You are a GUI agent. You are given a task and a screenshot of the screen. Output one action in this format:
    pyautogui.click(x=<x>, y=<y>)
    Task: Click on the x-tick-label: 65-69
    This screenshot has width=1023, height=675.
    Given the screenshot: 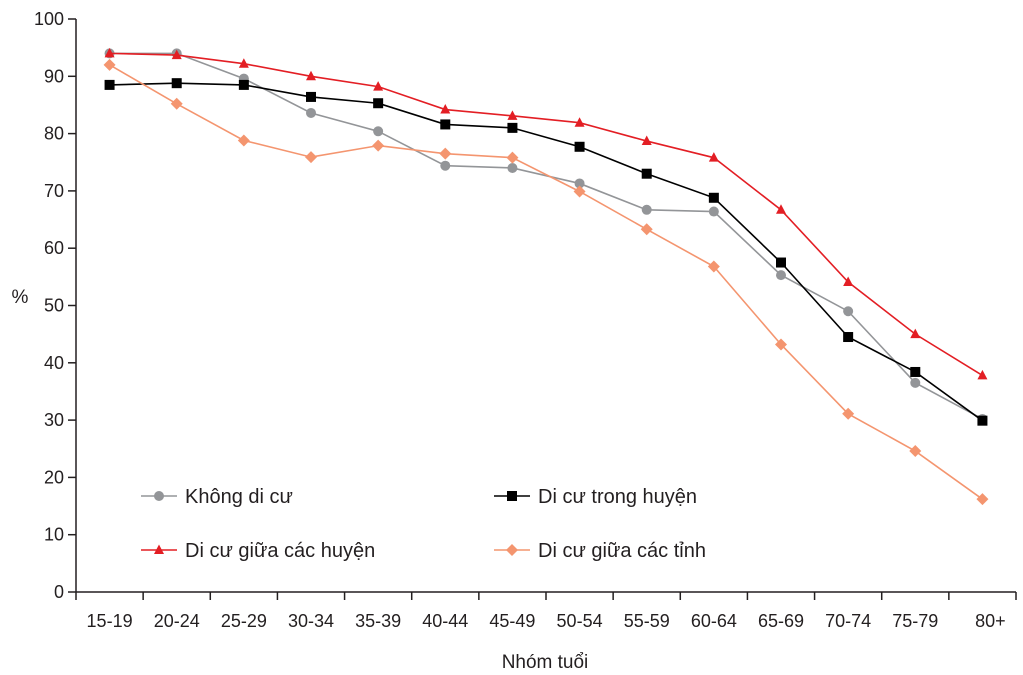 What is the action you would take?
    pyautogui.click(x=781, y=621)
    